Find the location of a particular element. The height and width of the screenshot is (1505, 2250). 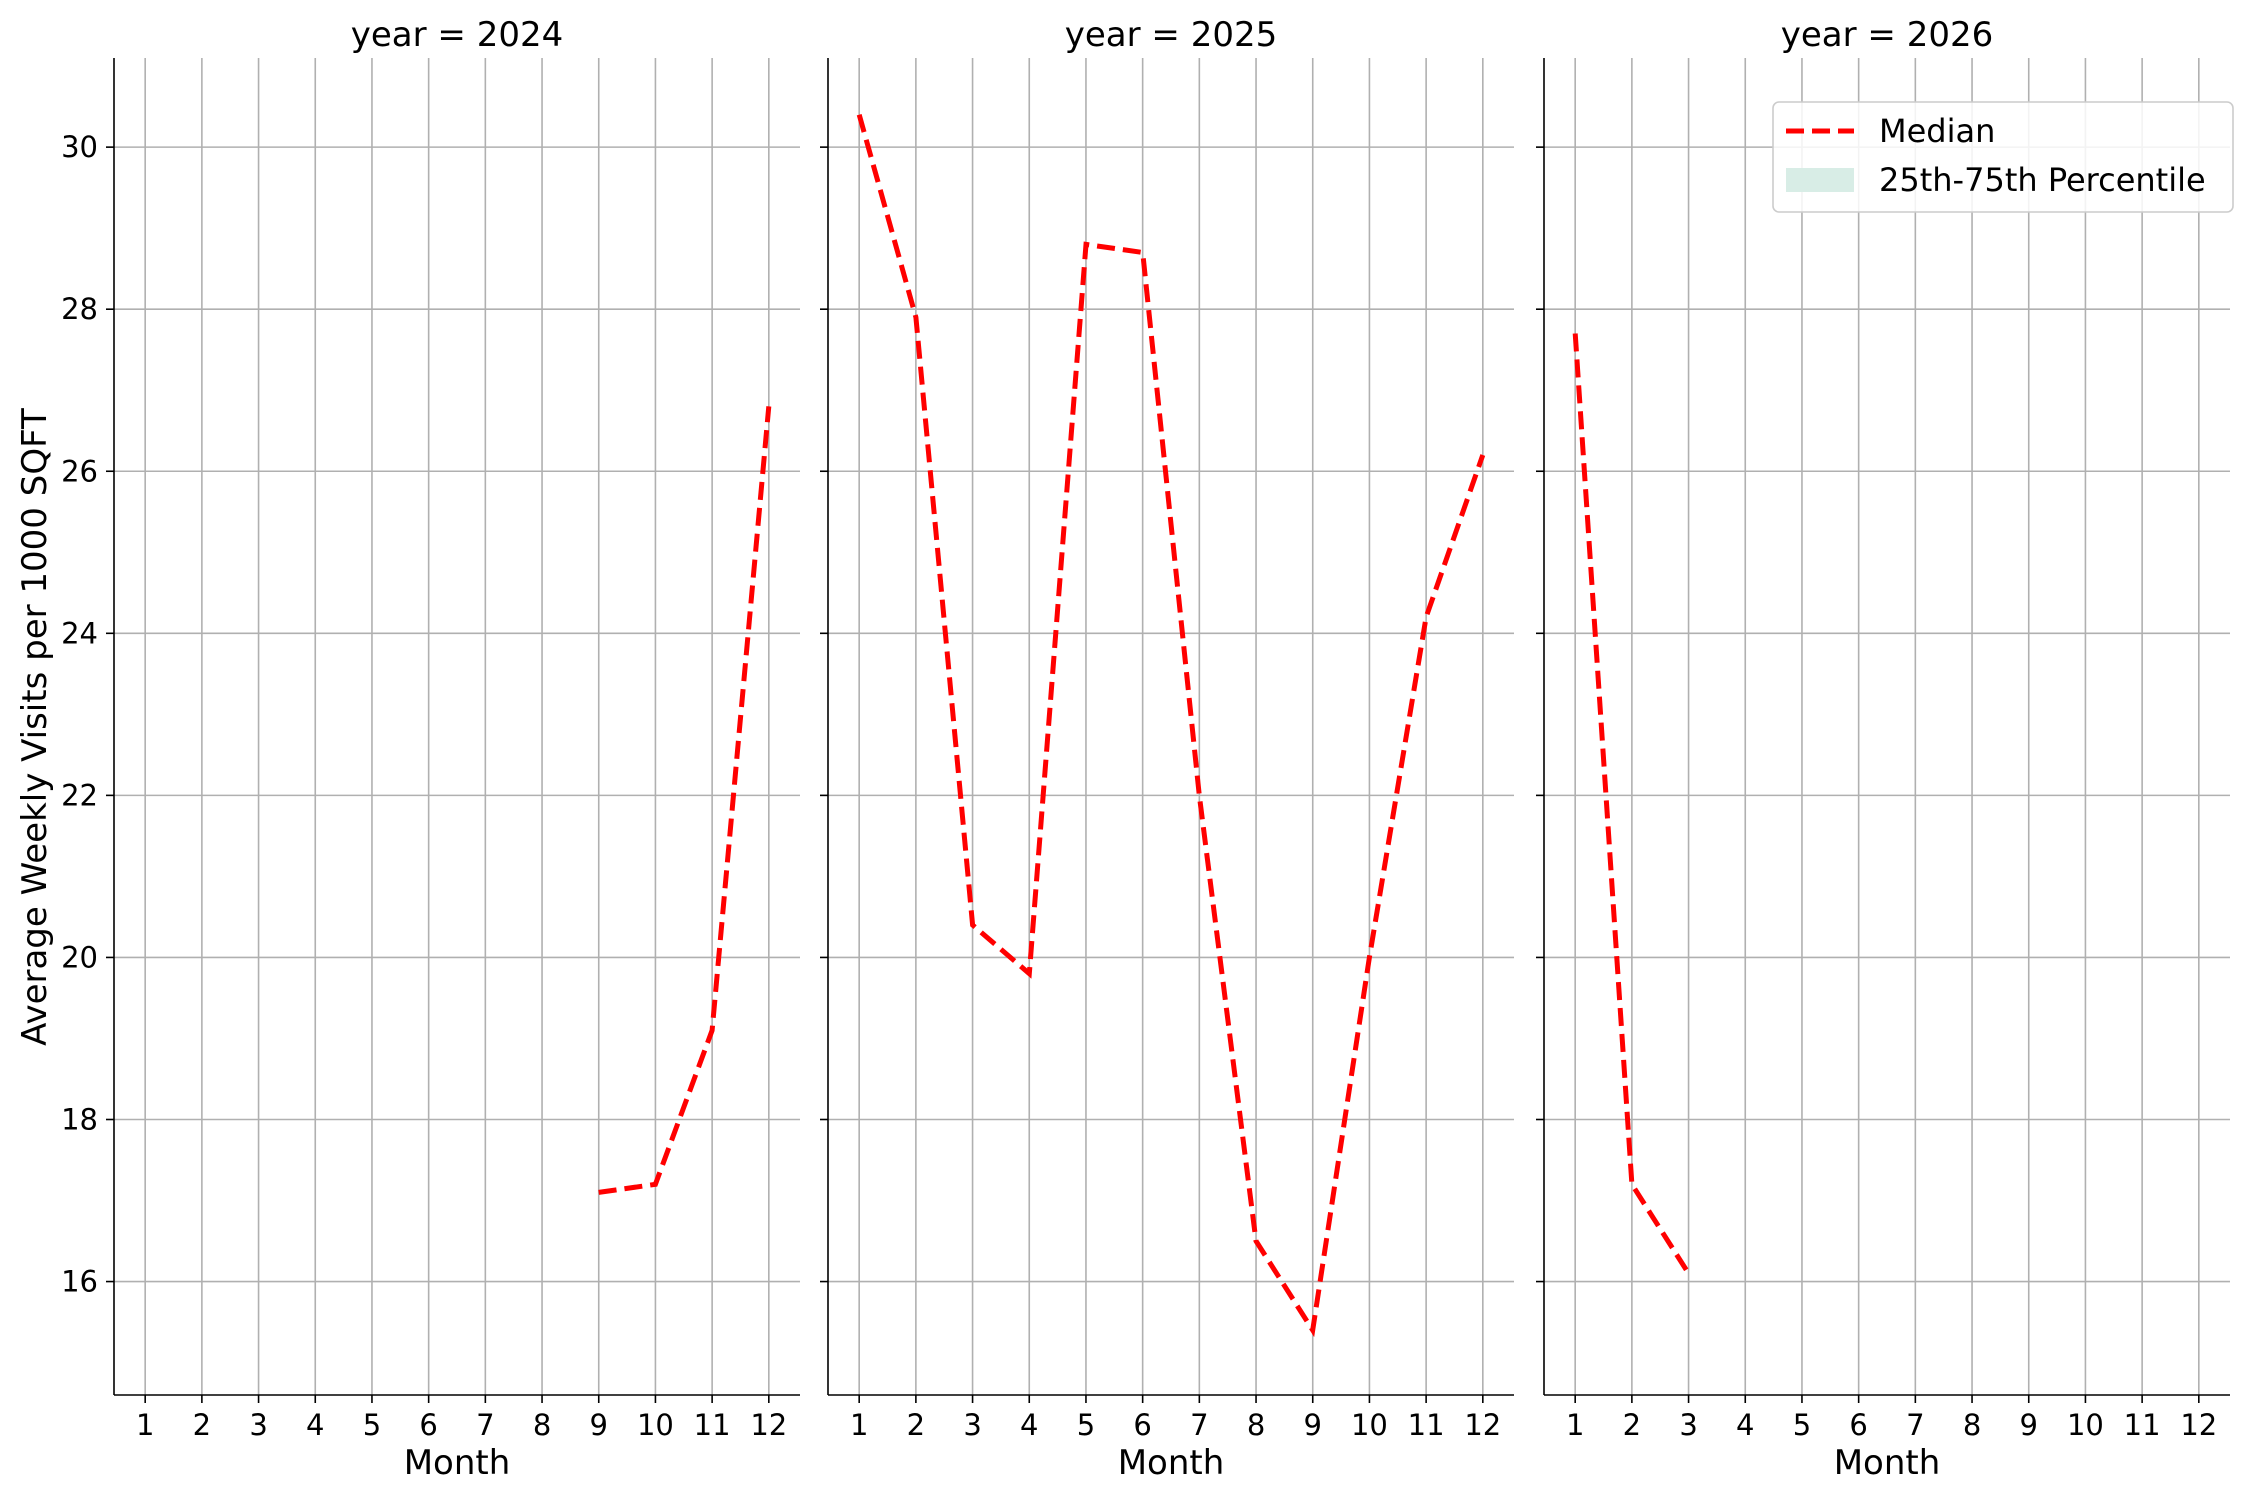

panel-title: year = 2025 is located at coordinates (1171, 35).